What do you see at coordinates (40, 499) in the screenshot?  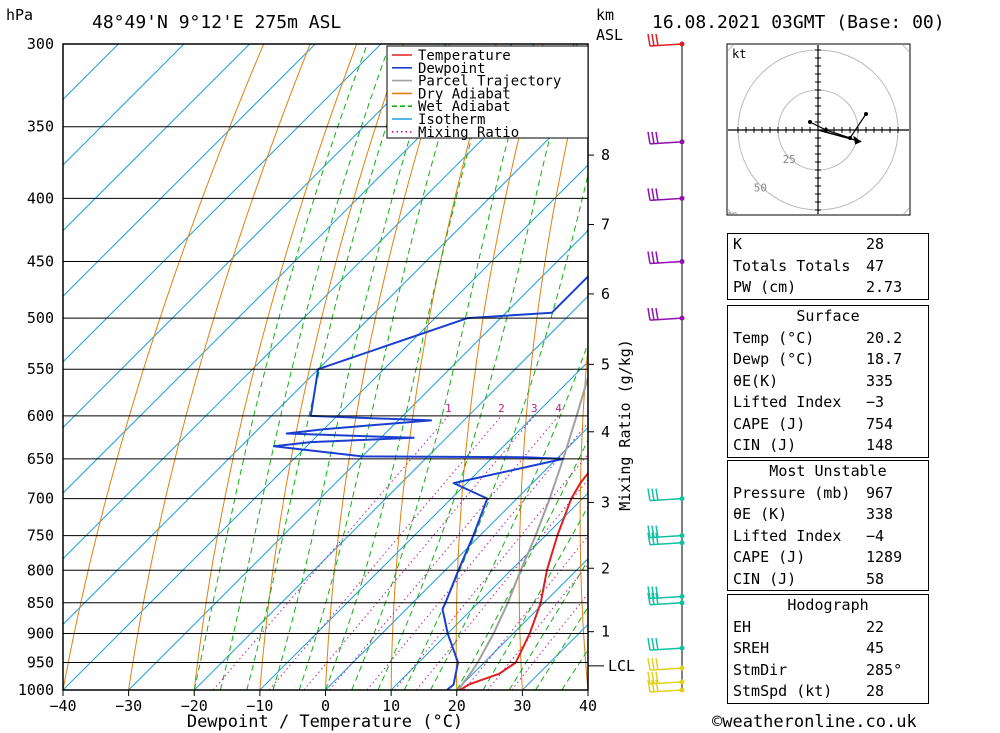 I see `pressure-tick-label: 700` at bounding box center [40, 499].